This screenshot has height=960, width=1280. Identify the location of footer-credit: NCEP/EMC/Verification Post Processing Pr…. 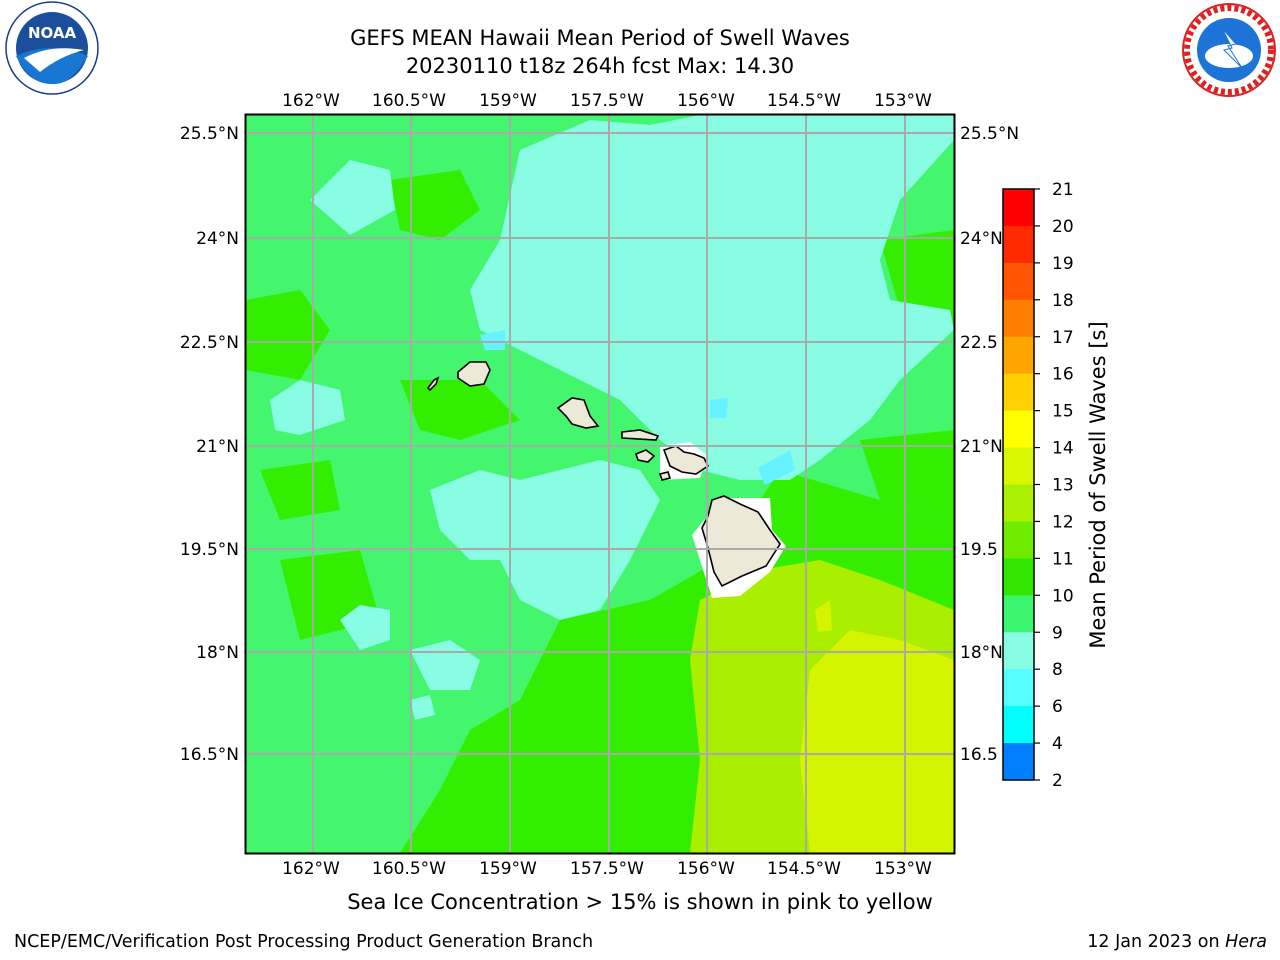
(304, 942).